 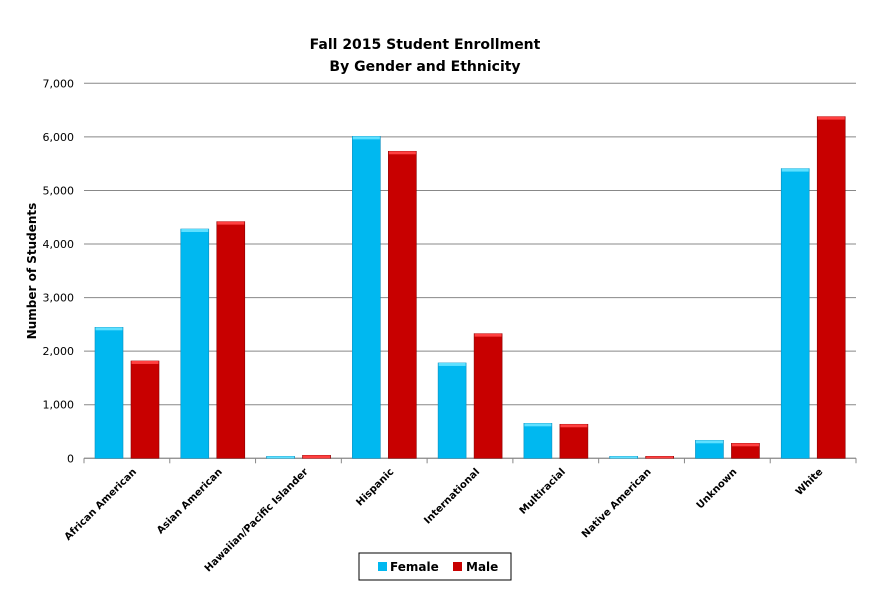 What do you see at coordinates (457, 566) in the screenshot?
I see `legend-swatch-male` at bounding box center [457, 566].